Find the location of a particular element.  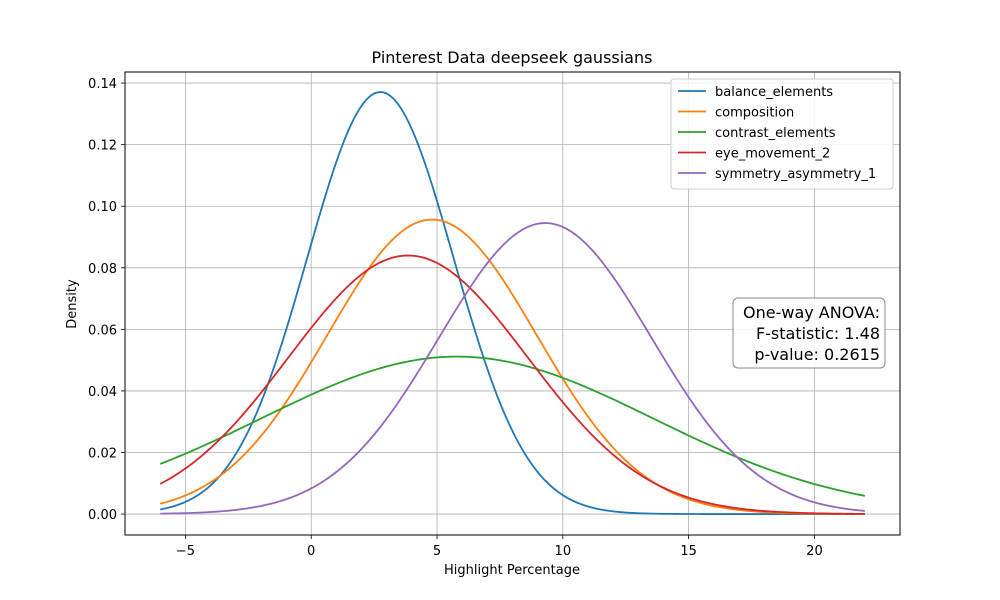

annotation-line-2: F-statistic: 1.48 is located at coordinates (818, 333).